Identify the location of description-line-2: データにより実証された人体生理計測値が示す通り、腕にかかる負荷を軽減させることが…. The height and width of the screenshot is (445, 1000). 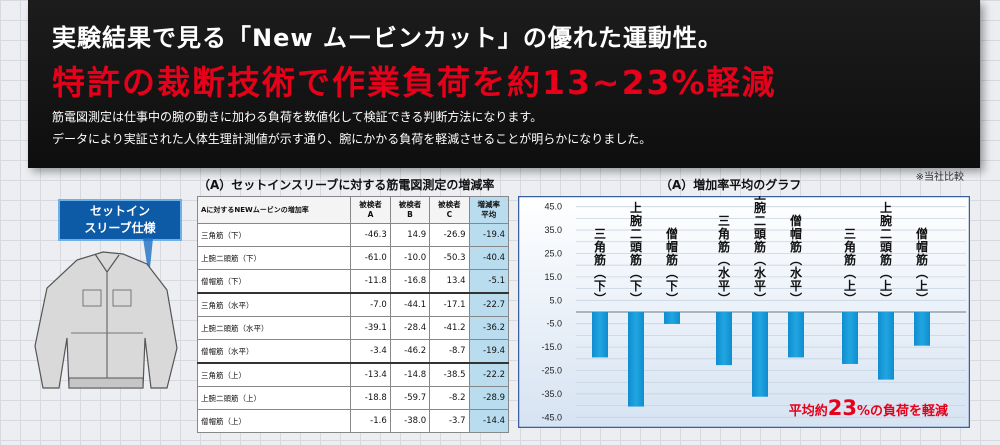
(352, 139).